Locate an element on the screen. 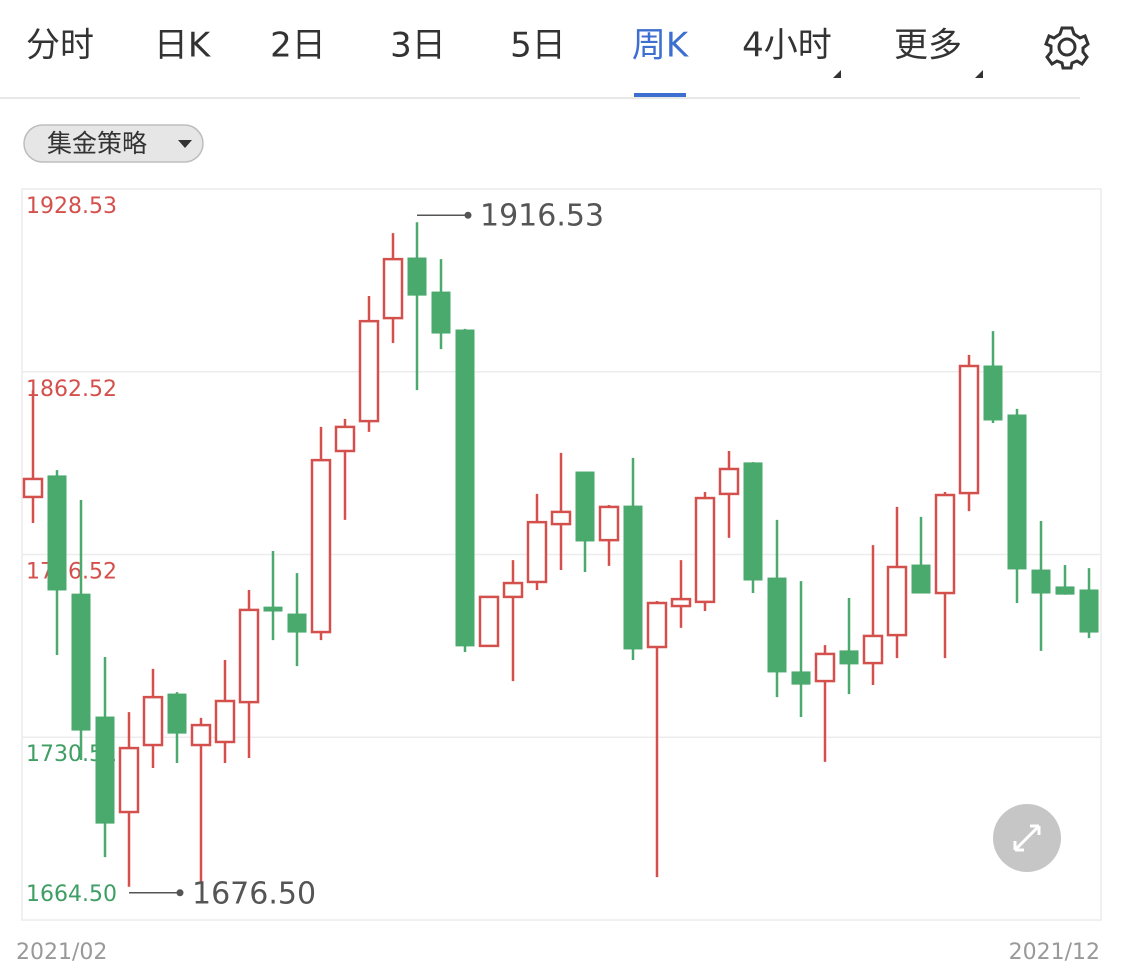 Image resolution: width=1125 pixels, height=975 pixels. max-dot is located at coordinates (468, 215).